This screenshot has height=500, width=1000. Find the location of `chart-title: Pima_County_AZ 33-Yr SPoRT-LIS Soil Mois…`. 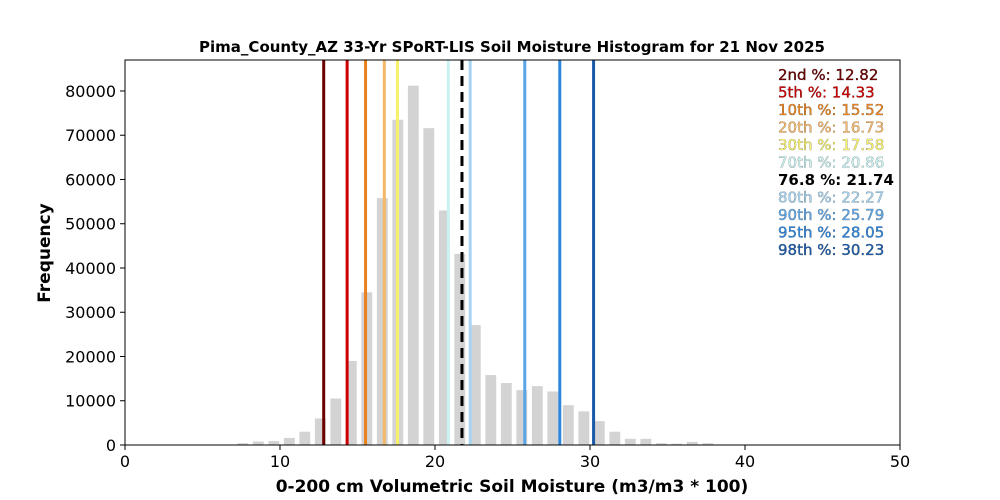

chart-title: Pima_County_AZ 33-Yr SPoRT-LIS Soil Mois… is located at coordinates (512, 47).